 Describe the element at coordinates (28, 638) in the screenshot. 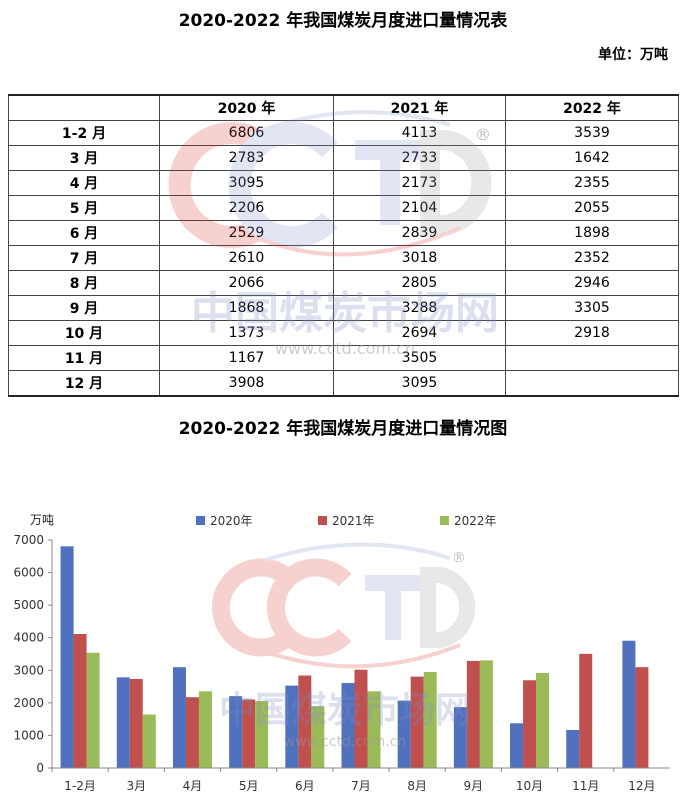

I see `y-tick-label: 4000` at that location.